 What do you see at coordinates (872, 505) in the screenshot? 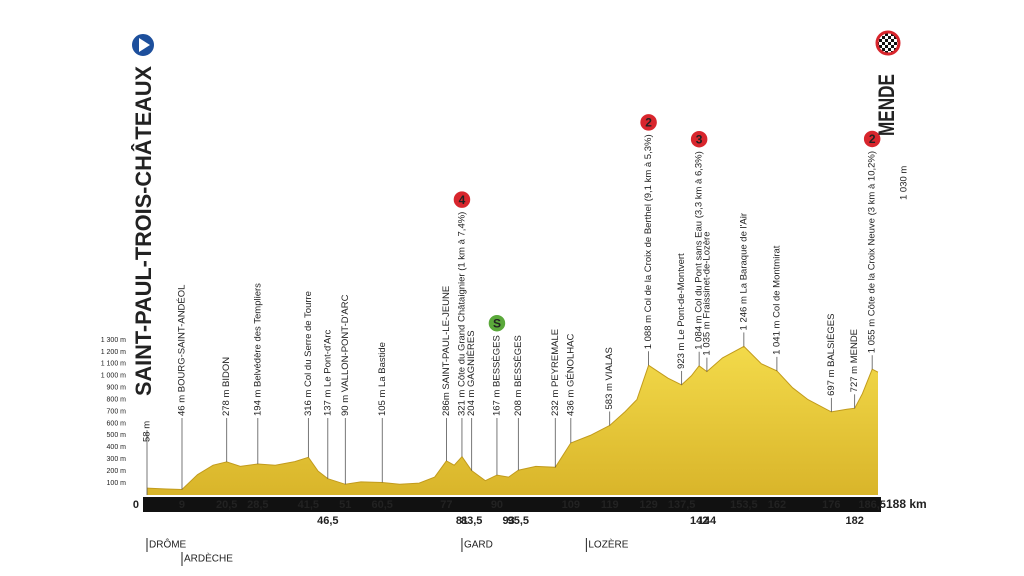
I see `x-tick-label: 186,5` at bounding box center [872, 505].